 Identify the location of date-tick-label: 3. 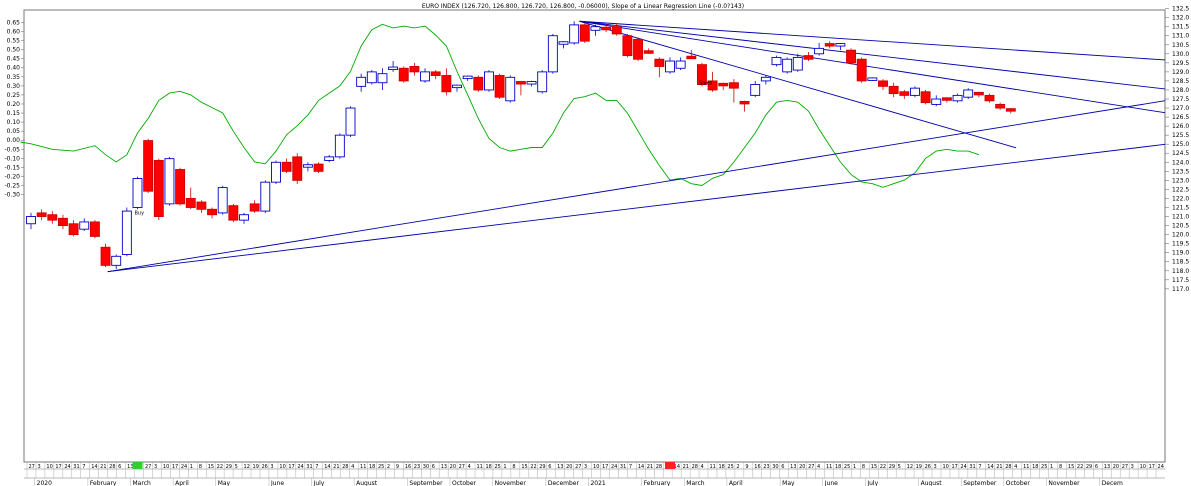
(38, 467).